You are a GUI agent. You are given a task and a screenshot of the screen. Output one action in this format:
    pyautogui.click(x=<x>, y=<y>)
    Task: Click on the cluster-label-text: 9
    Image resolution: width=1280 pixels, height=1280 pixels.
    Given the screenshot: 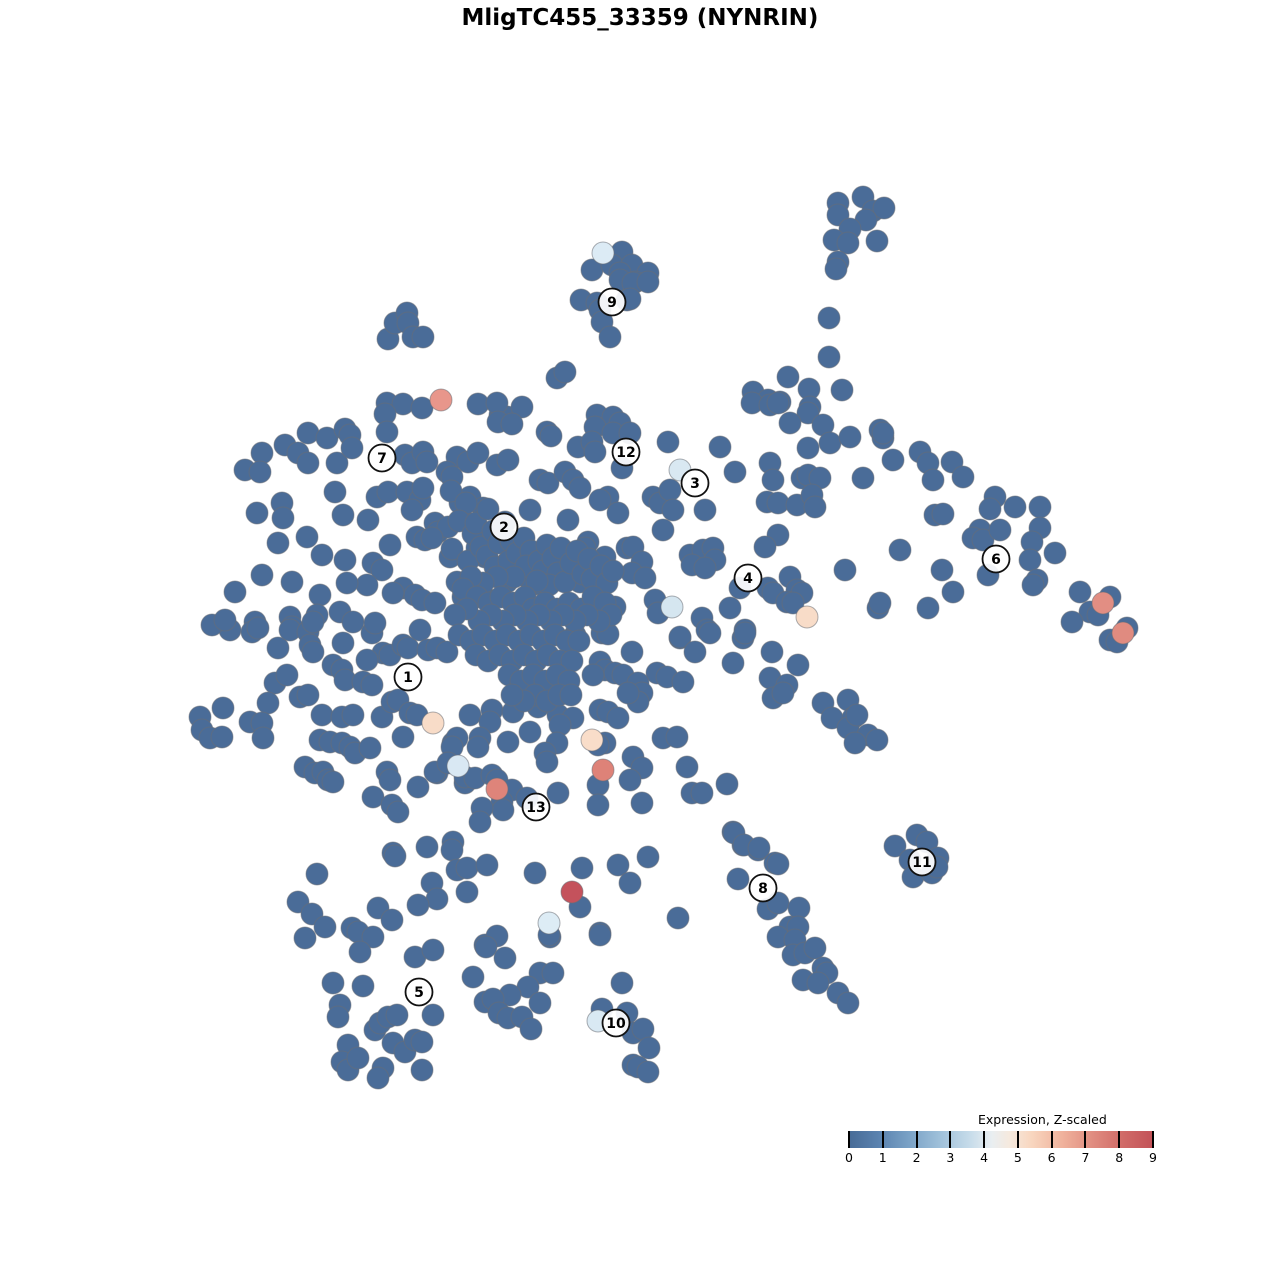 What is the action you would take?
    pyautogui.click(x=612, y=303)
    